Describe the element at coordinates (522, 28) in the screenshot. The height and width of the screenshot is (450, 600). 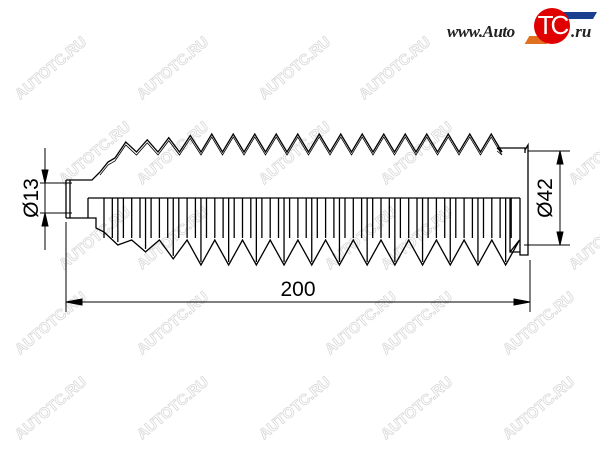
I see `autotc-logo: www.Auto TC .ru` at that location.